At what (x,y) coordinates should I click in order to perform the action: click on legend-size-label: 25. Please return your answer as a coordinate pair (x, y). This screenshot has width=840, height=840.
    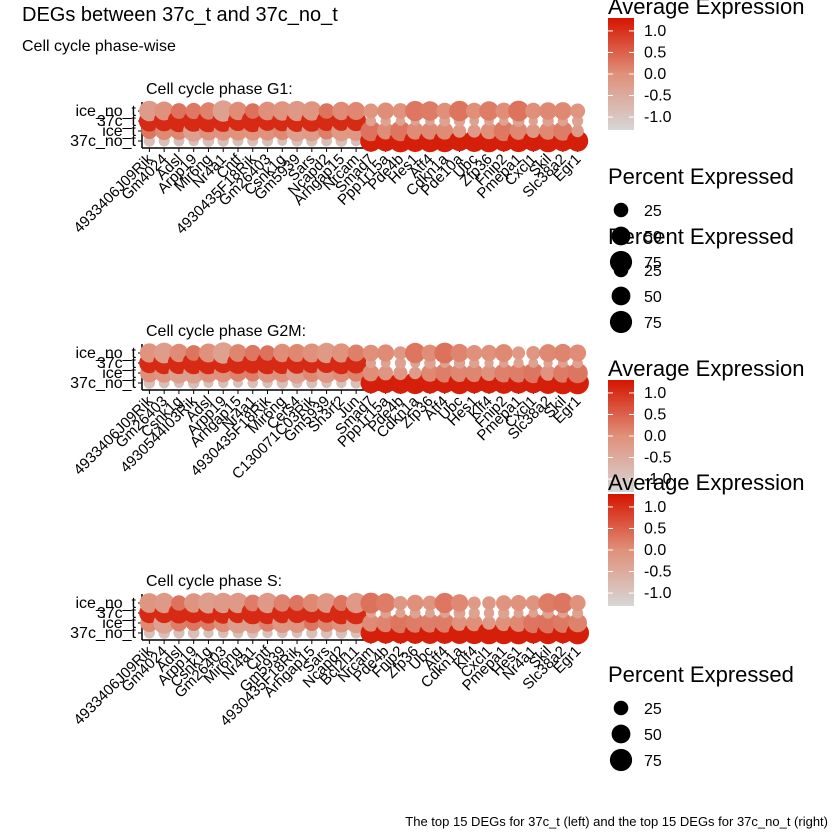
    Looking at the image, I should click on (653, 271).